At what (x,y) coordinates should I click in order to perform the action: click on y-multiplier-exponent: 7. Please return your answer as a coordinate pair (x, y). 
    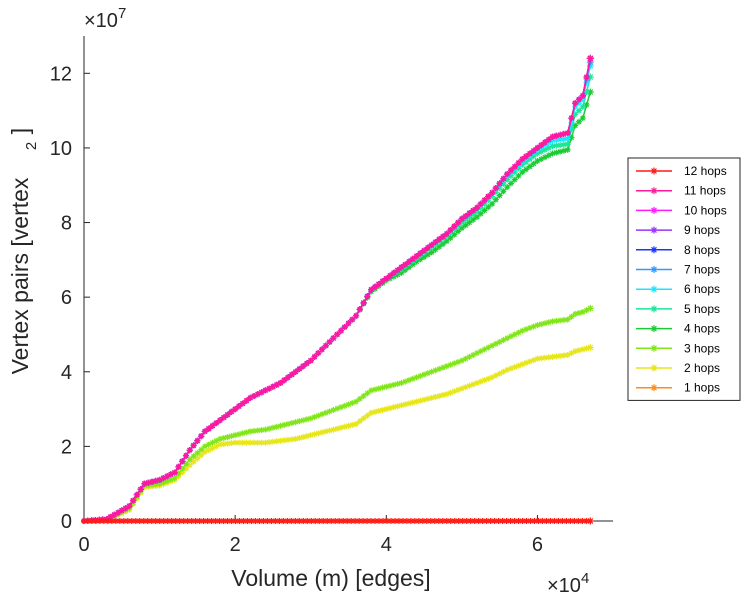
    Looking at the image, I should click on (122, 13).